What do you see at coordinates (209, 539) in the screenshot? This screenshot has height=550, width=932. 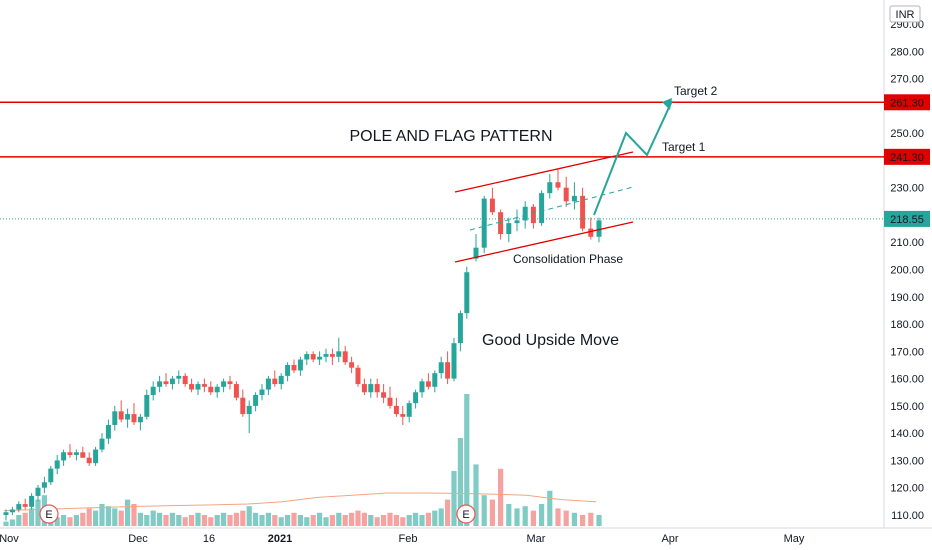 I see `x-tick-label: 16` at bounding box center [209, 539].